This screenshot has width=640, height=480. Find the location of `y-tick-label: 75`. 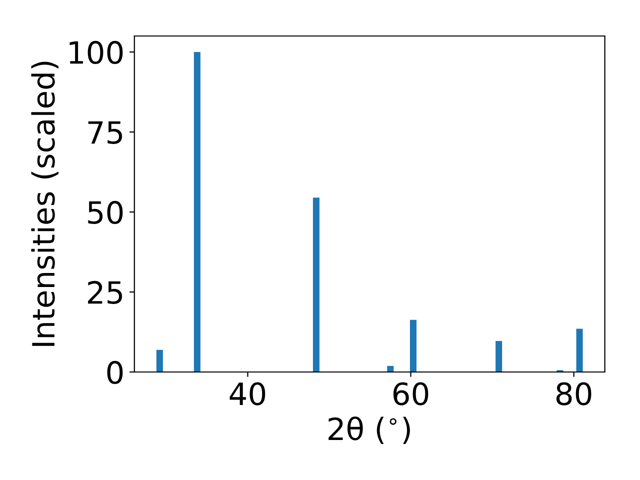

y-tick-label: 75 is located at coordinates (105, 132).